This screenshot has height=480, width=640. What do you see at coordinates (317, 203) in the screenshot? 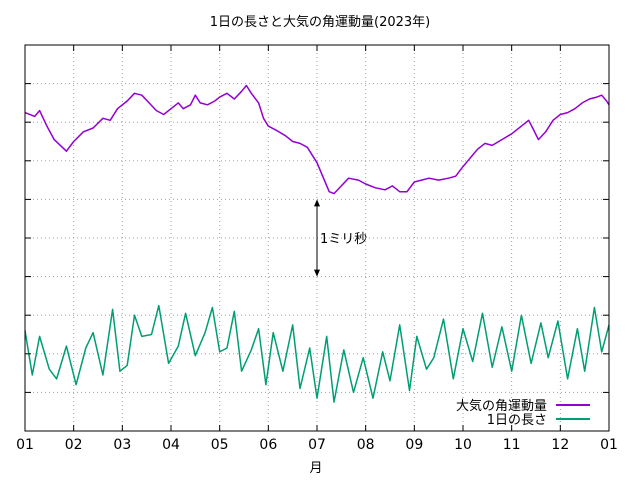
I see `annotation-arrowhead-top` at bounding box center [317, 203].